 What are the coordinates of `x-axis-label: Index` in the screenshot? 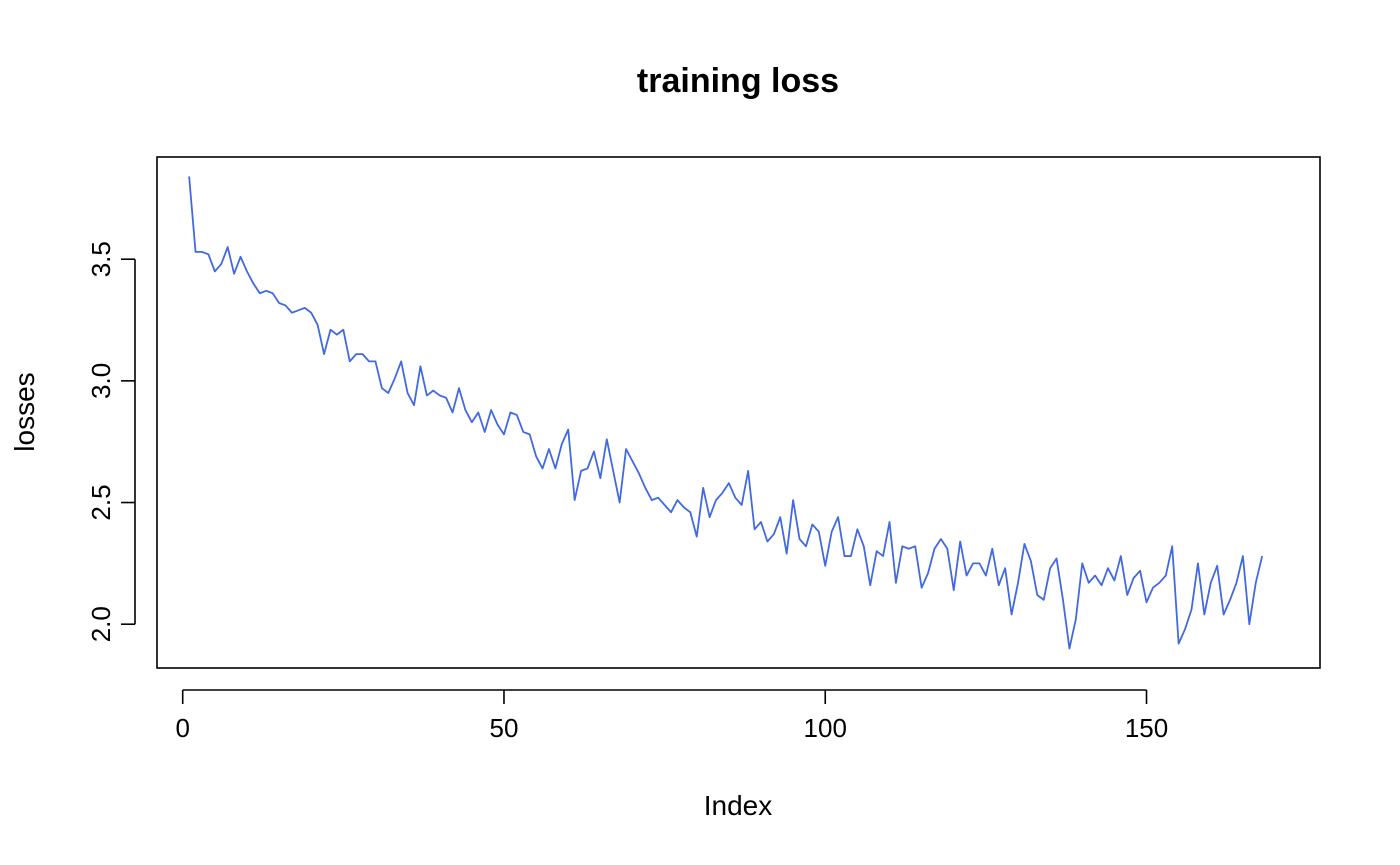 It's located at (738, 805).